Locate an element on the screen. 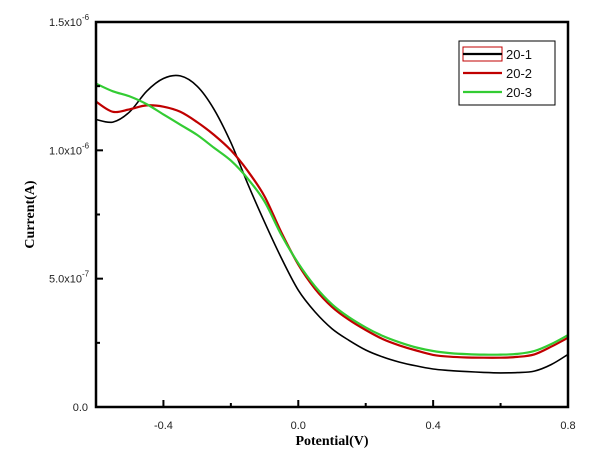  y-tick-exponent: -7 is located at coordinates (86, 274).